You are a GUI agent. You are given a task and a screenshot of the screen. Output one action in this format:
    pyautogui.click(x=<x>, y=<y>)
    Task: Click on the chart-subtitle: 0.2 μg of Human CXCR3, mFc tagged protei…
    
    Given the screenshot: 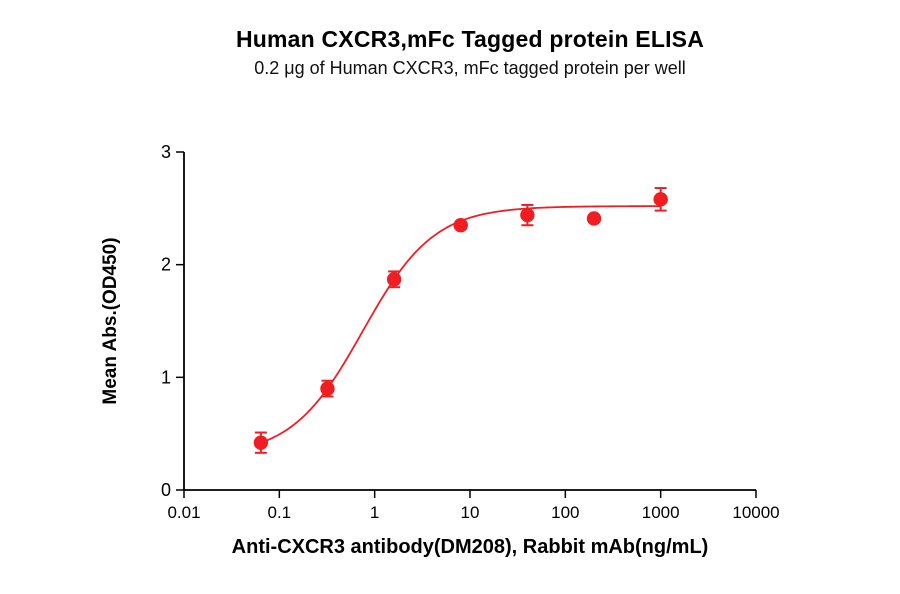 What is the action you would take?
    pyautogui.click(x=470, y=68)
    